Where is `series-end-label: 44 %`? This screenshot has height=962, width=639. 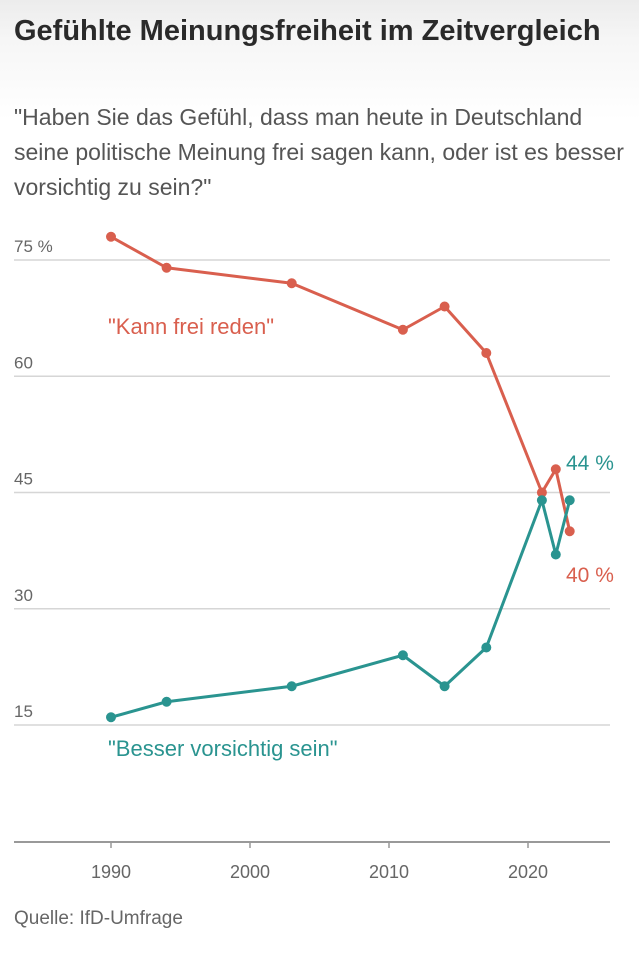
series-end-label: 44 % is located at coordinates (590, 463).